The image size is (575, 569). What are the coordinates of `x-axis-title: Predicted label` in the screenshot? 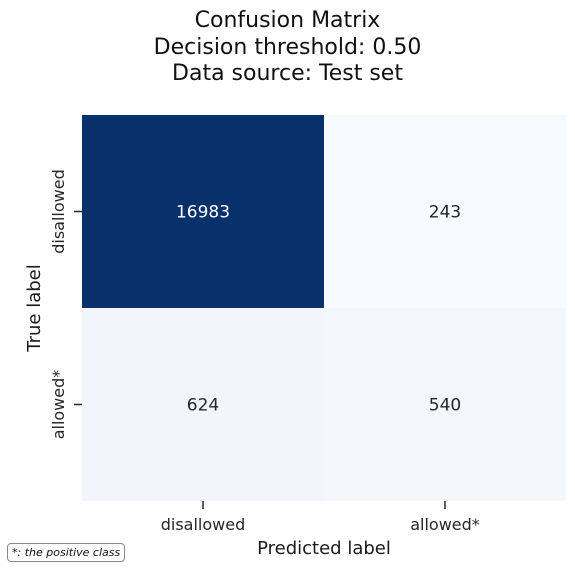 It's located at (324, 548).